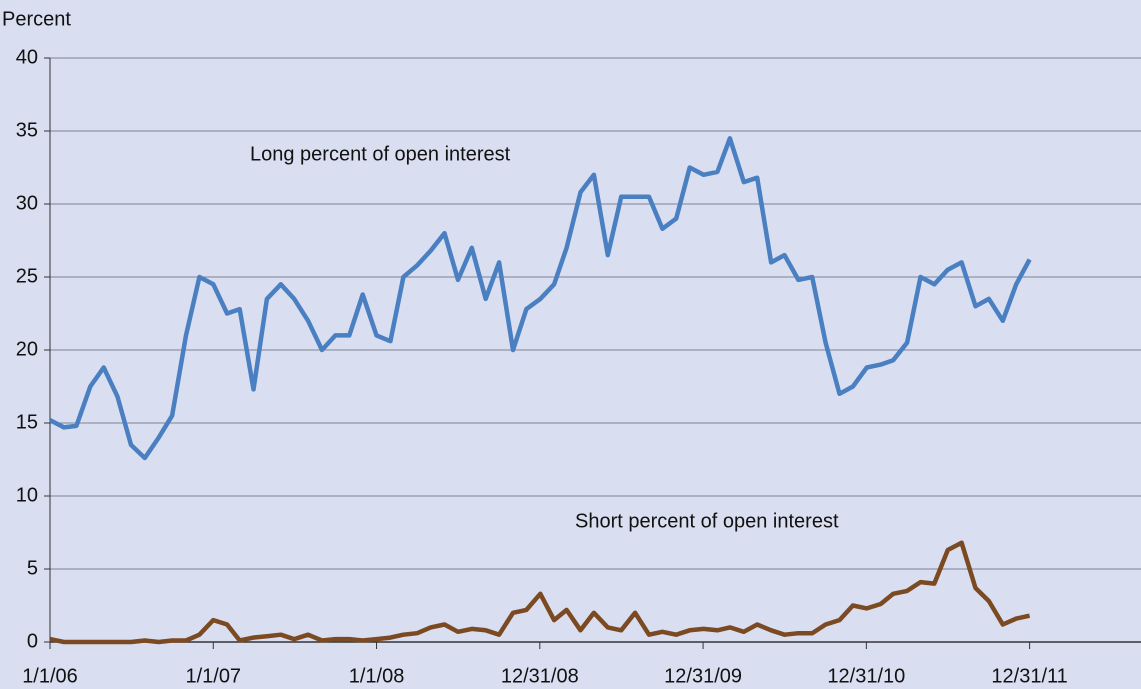 The image size is (1141, 689). What do you see at coordinates (1029, 676) in the screenshot?
I see `x-tick-label: 12/31/11` at bounding box center [1029, 676].